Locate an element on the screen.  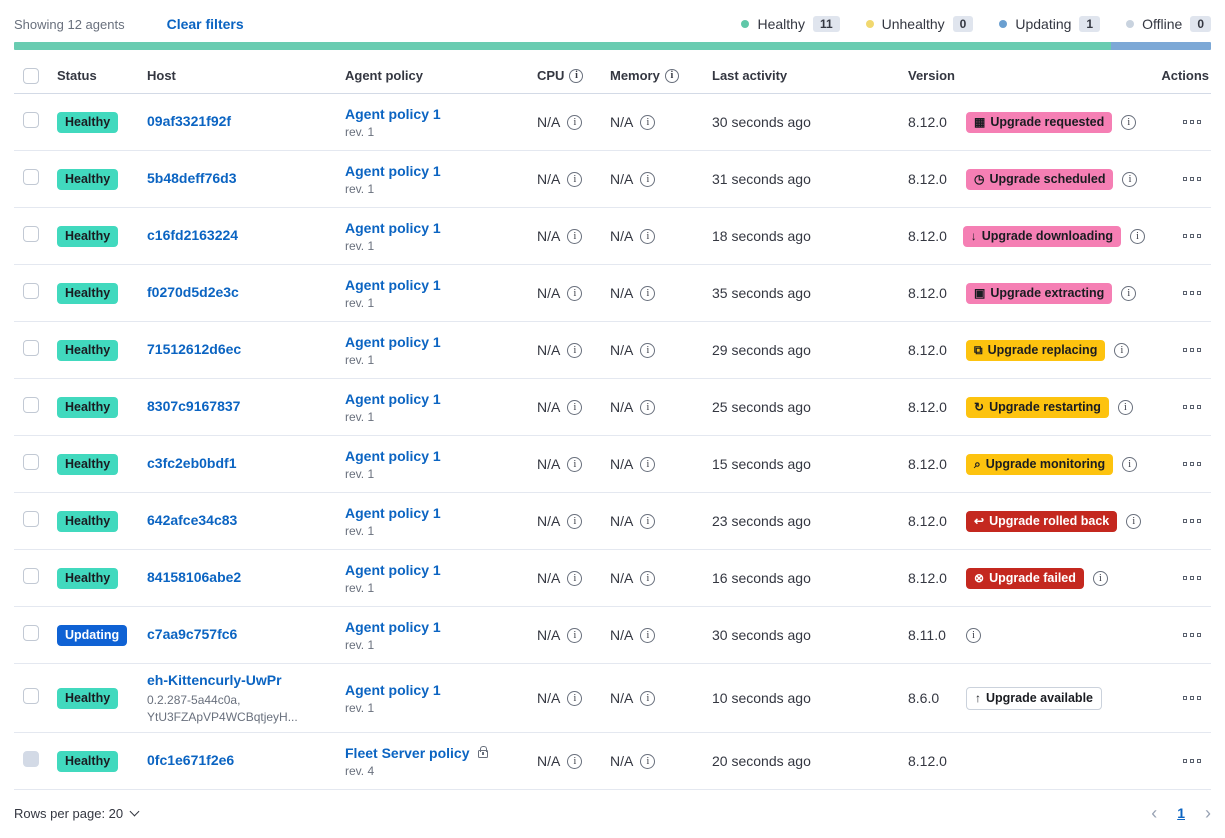
column-header-last-activity: Last activity is located at coordinates (750, 75).